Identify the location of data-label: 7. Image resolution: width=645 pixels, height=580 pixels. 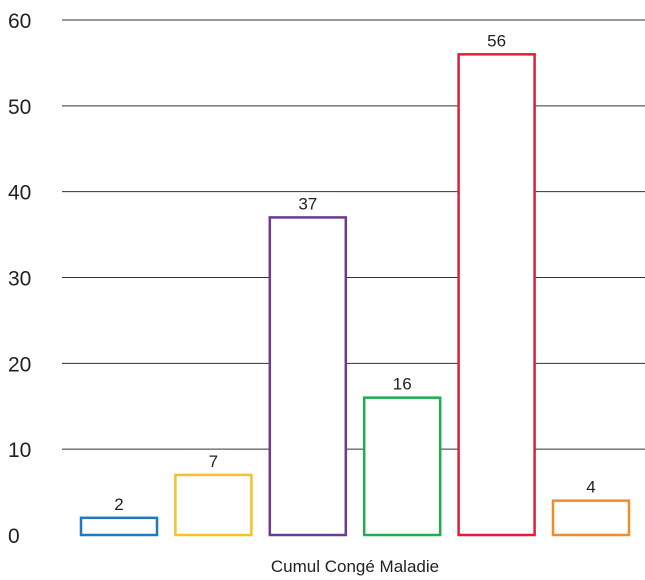
(213, 461).